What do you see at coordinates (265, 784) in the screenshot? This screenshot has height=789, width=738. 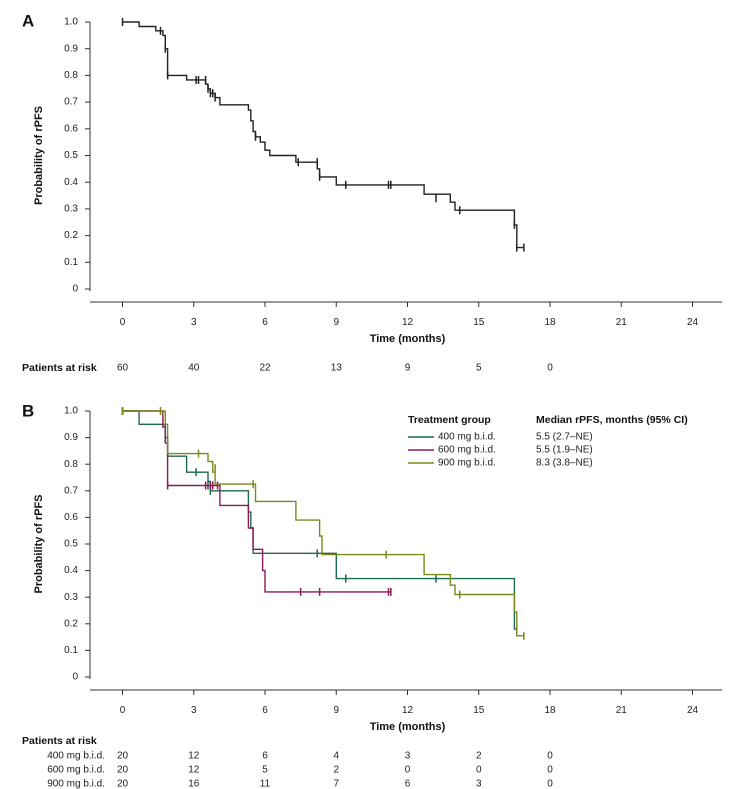 I see `risk-count: 11` at bounding box center [265, 784].